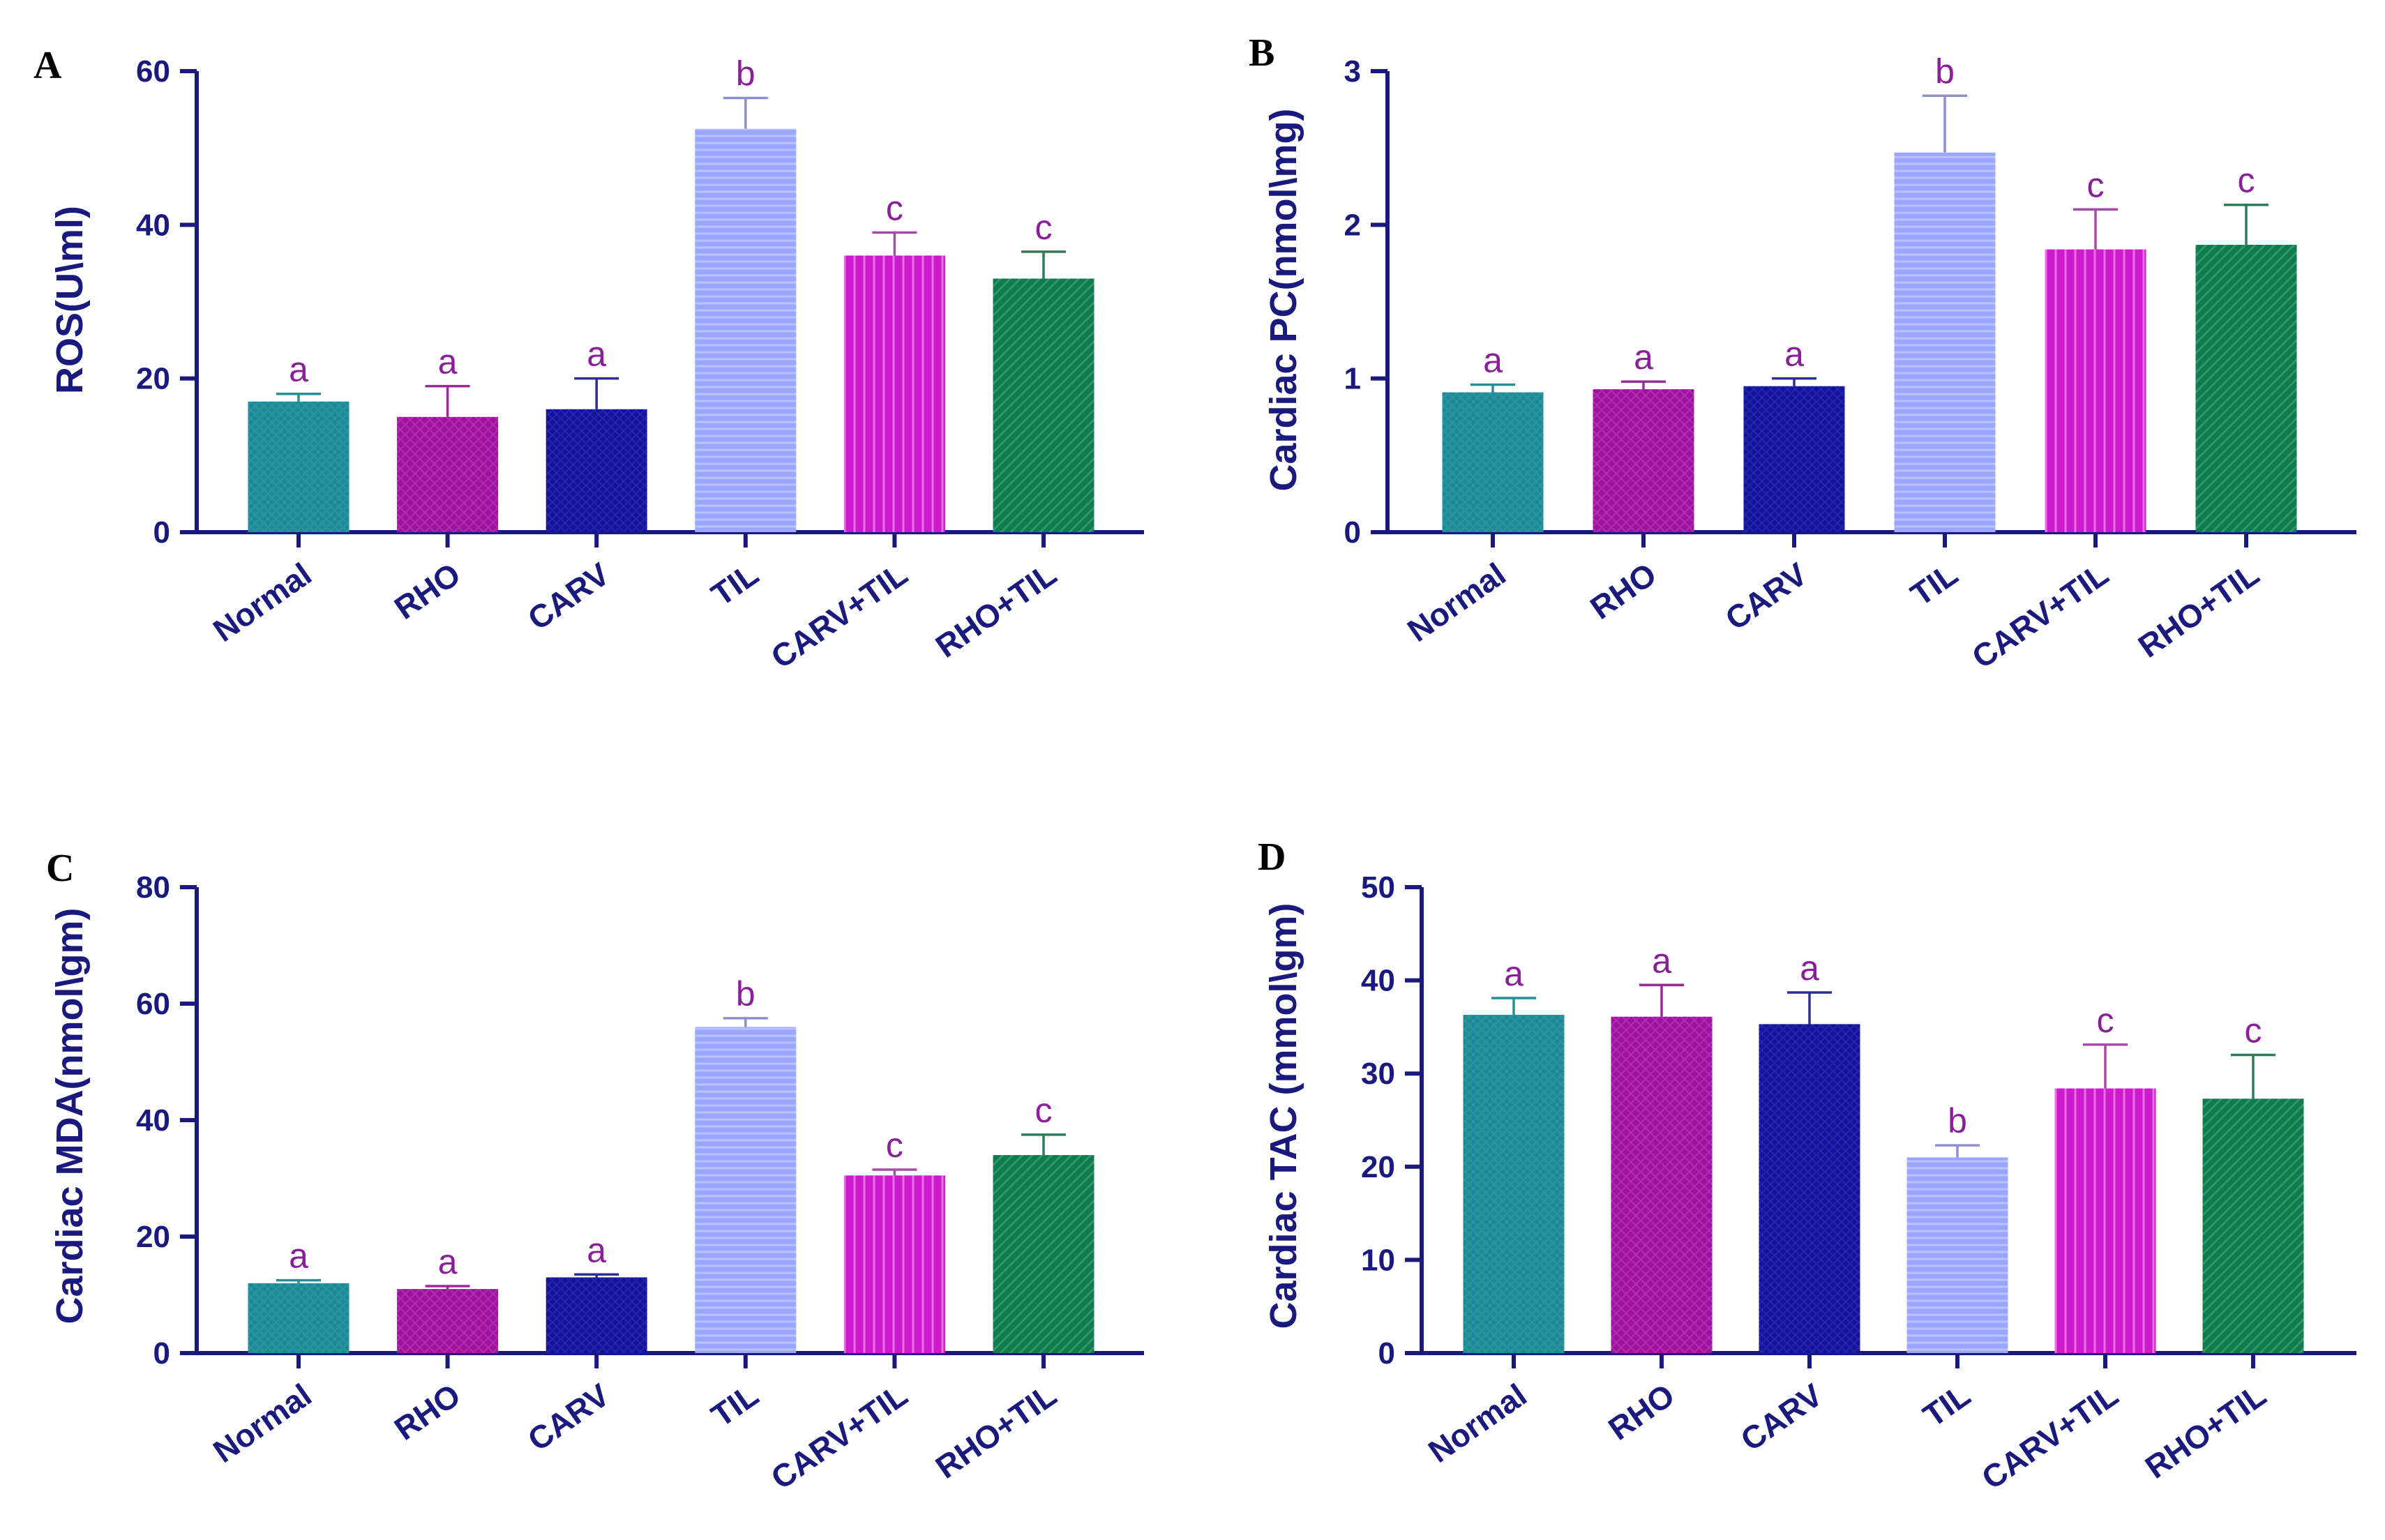  What do you see at coordinates (153, 887) in the screenshot?
I see `y-tick-label: 80` at bounding box center [153, 887].